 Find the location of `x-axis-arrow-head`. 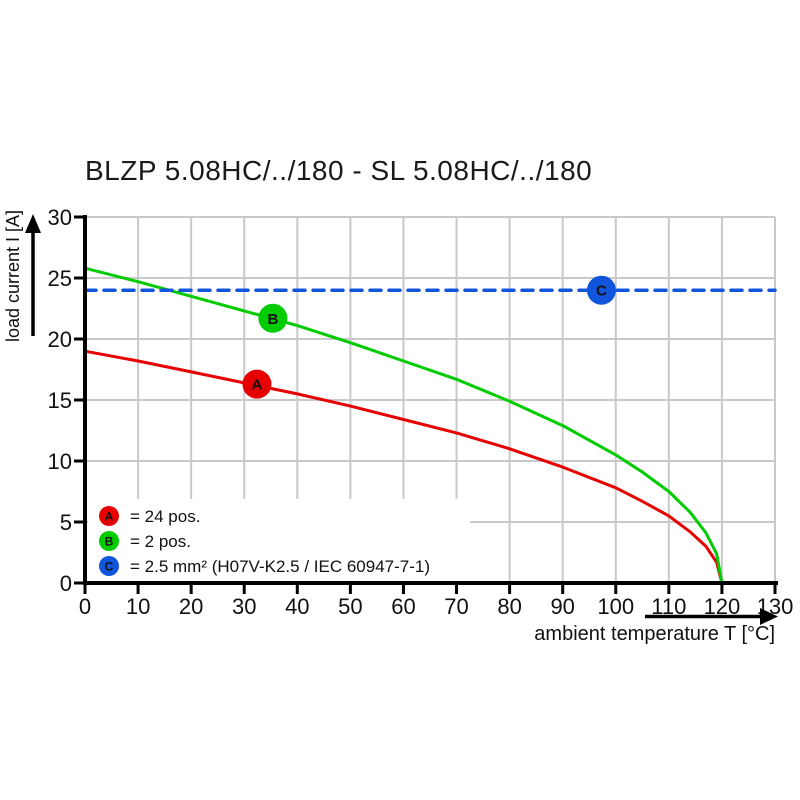

x-axis-arrow-head is located at coordinates (769, 616).